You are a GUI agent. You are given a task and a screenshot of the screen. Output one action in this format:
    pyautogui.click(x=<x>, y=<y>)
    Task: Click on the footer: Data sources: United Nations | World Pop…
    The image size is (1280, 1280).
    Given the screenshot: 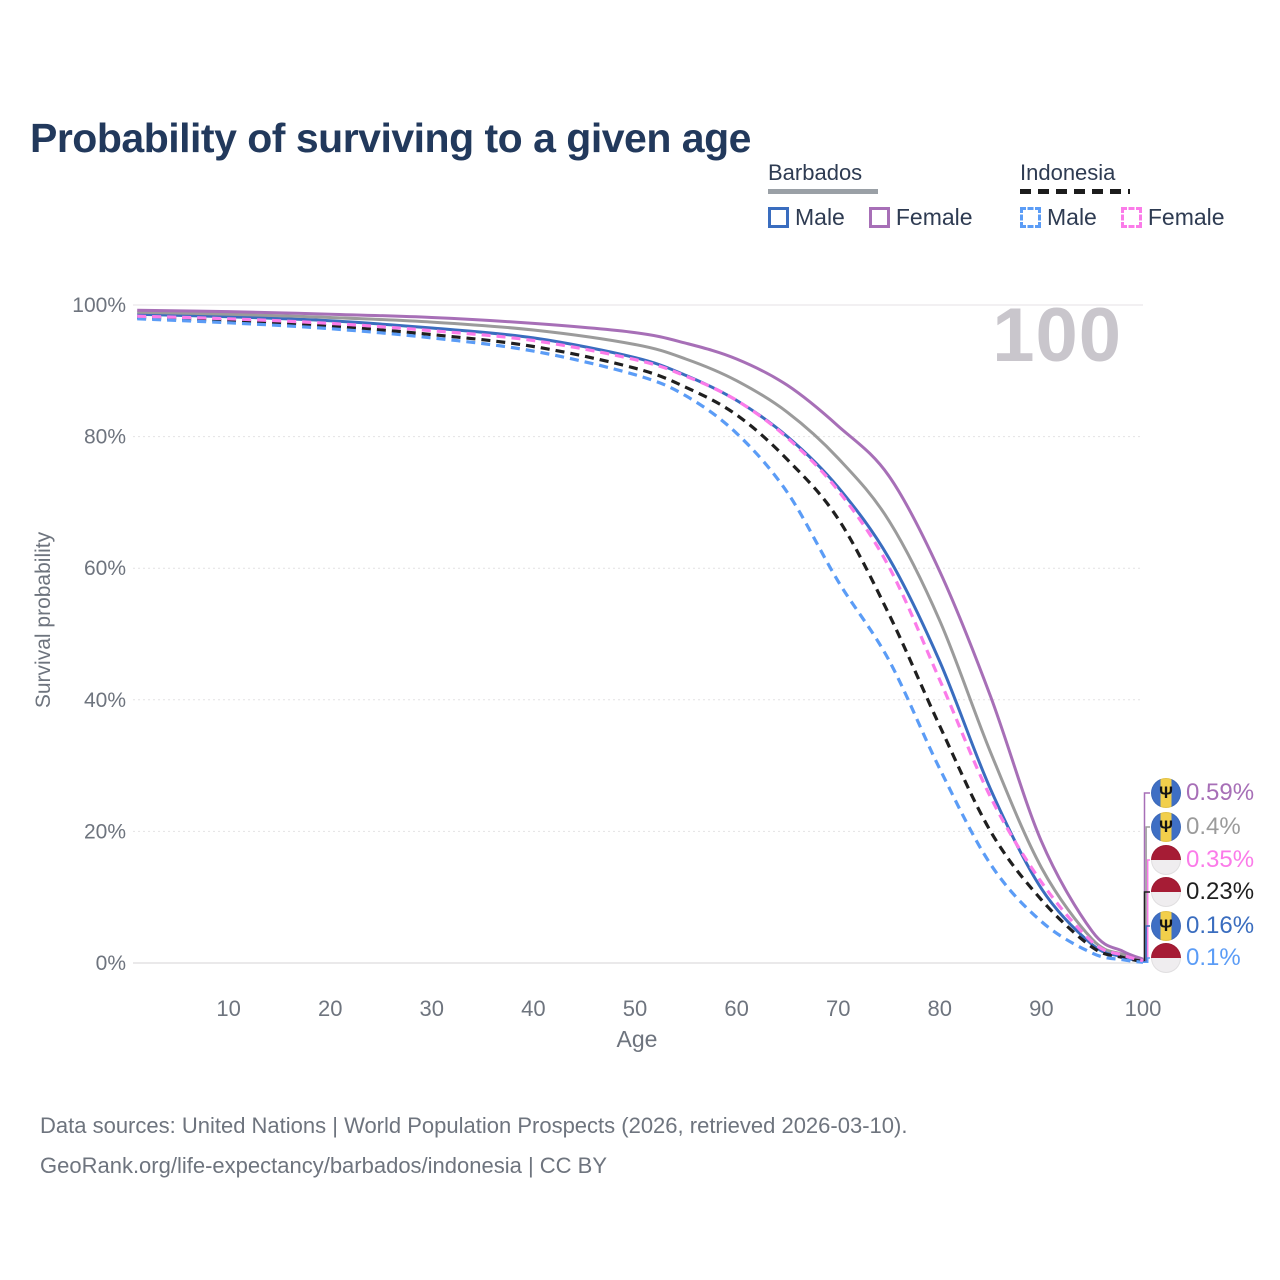 What is the action you would take?
    pyautogui.click(x=473, y=1146)
    